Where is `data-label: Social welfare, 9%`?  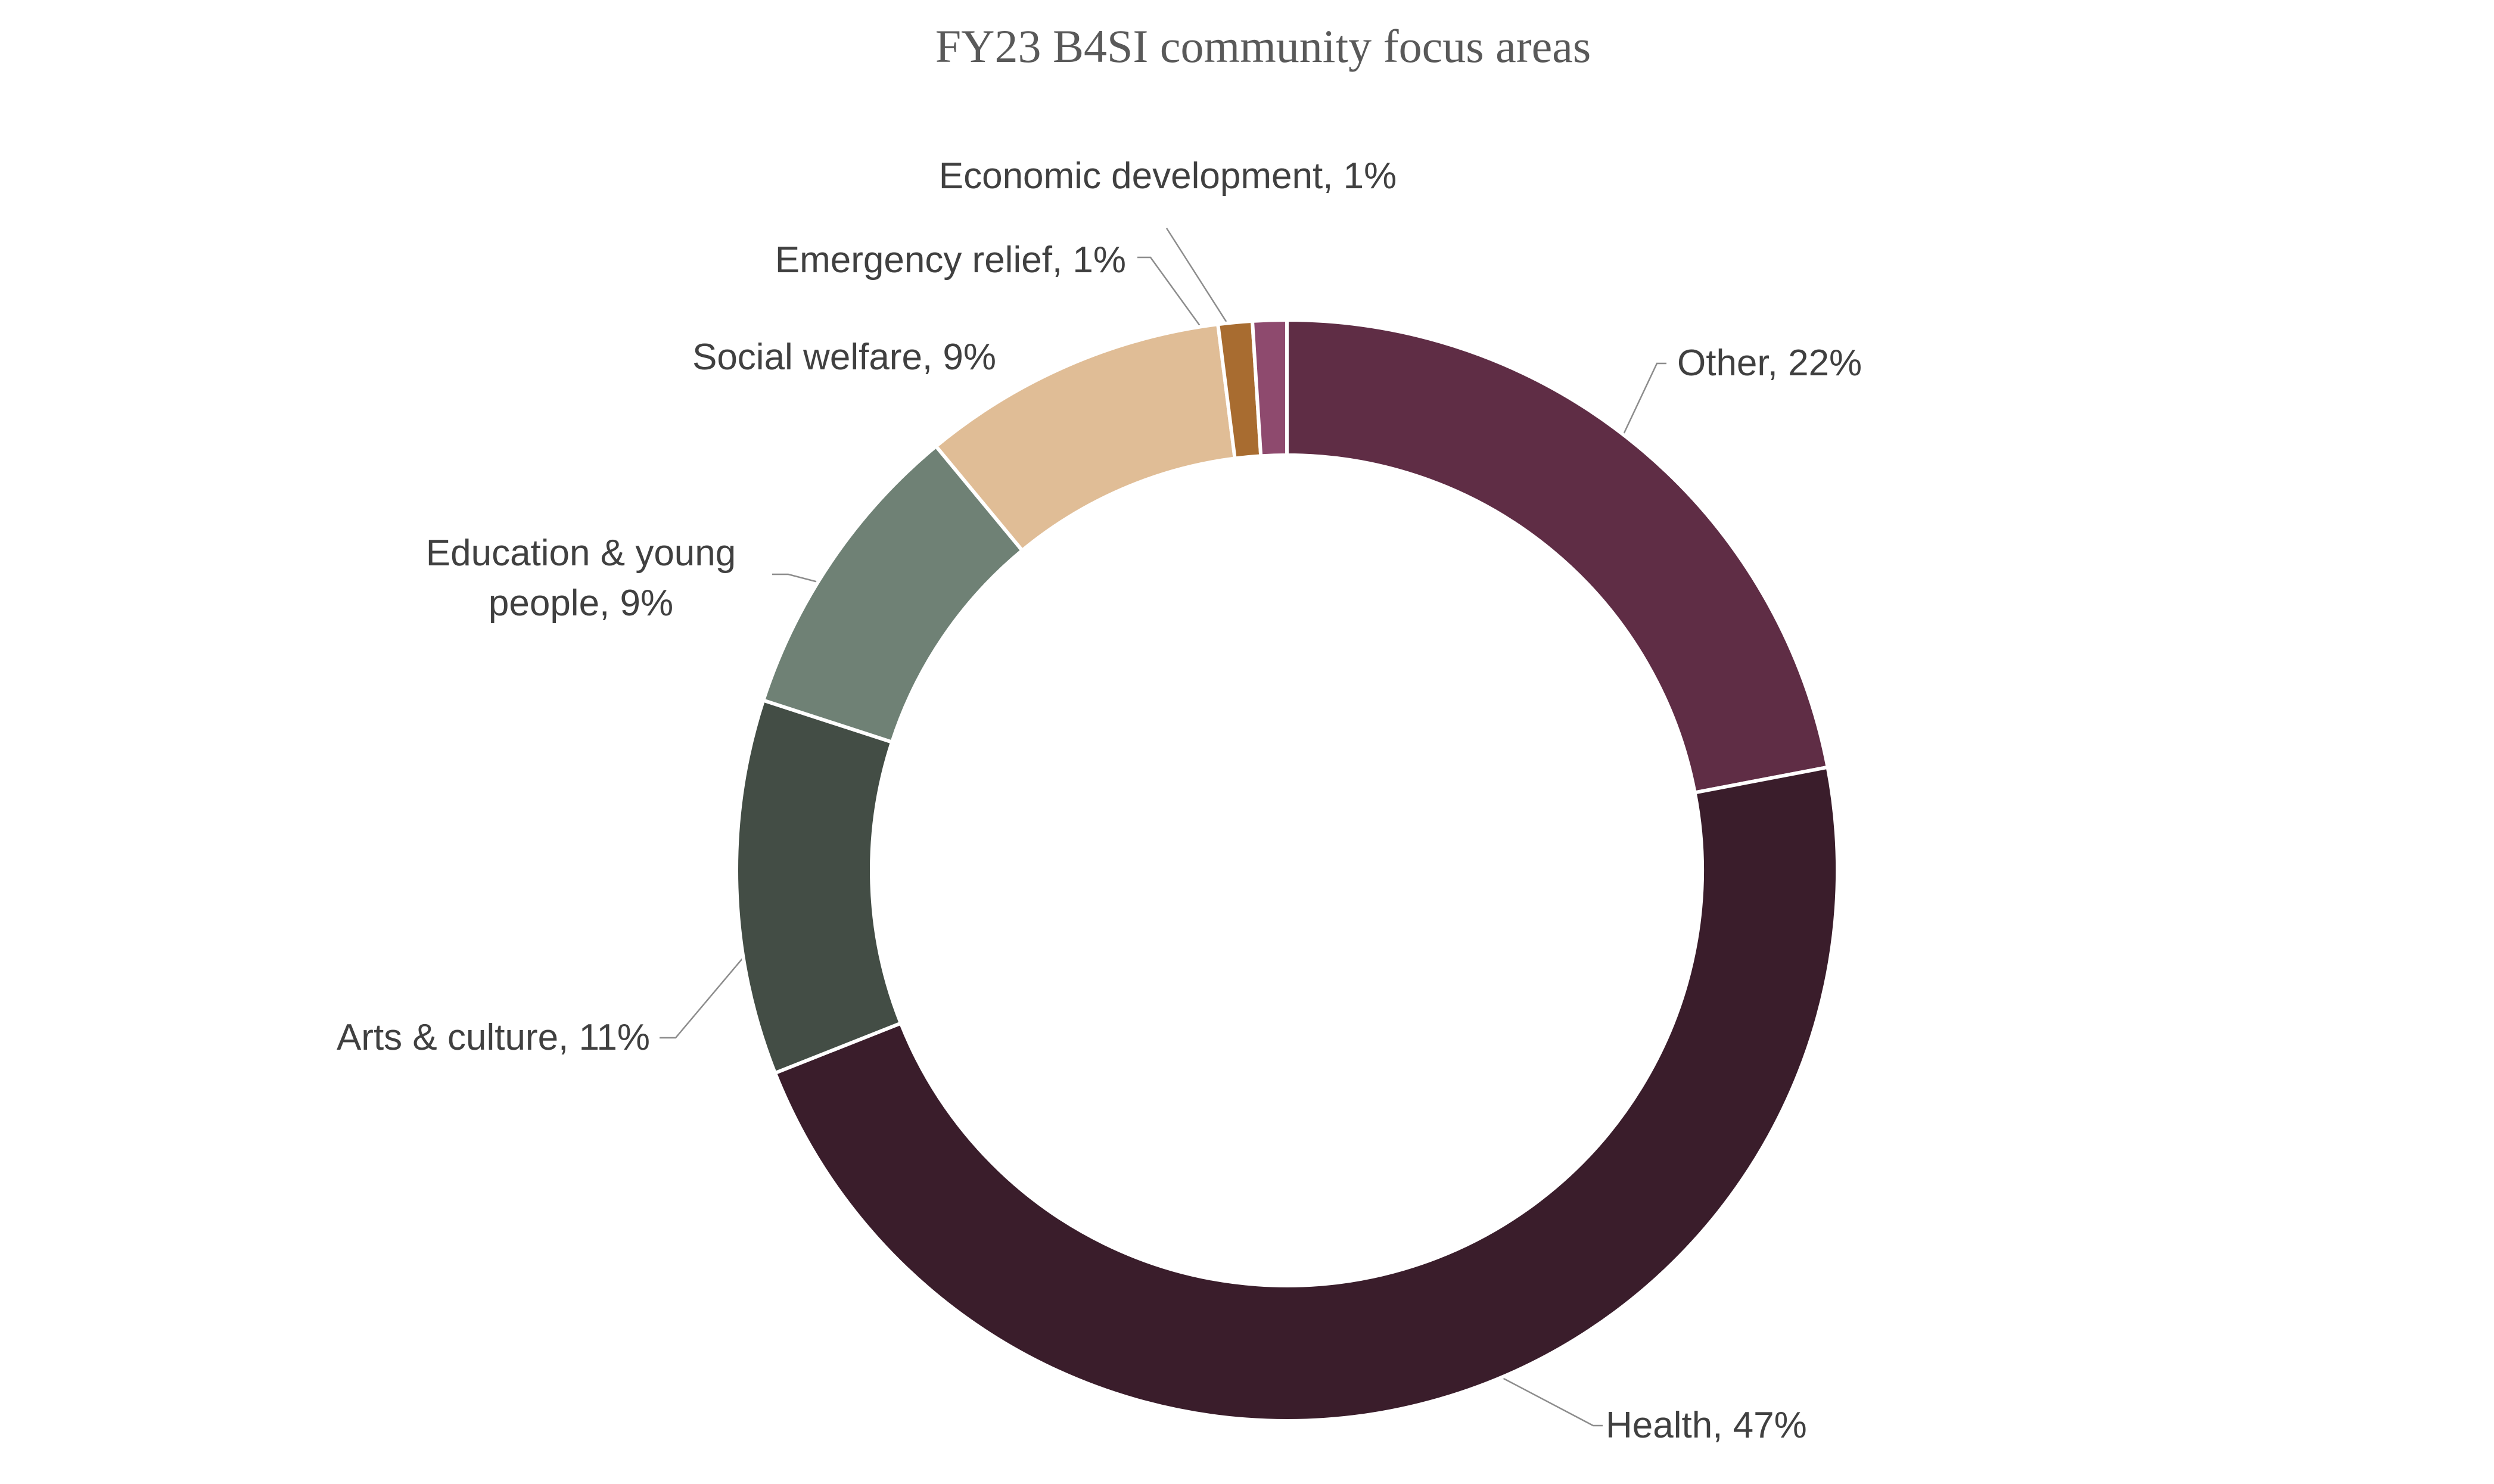 data-label: Social welfare, 9% is located at coordinates (844, 357).